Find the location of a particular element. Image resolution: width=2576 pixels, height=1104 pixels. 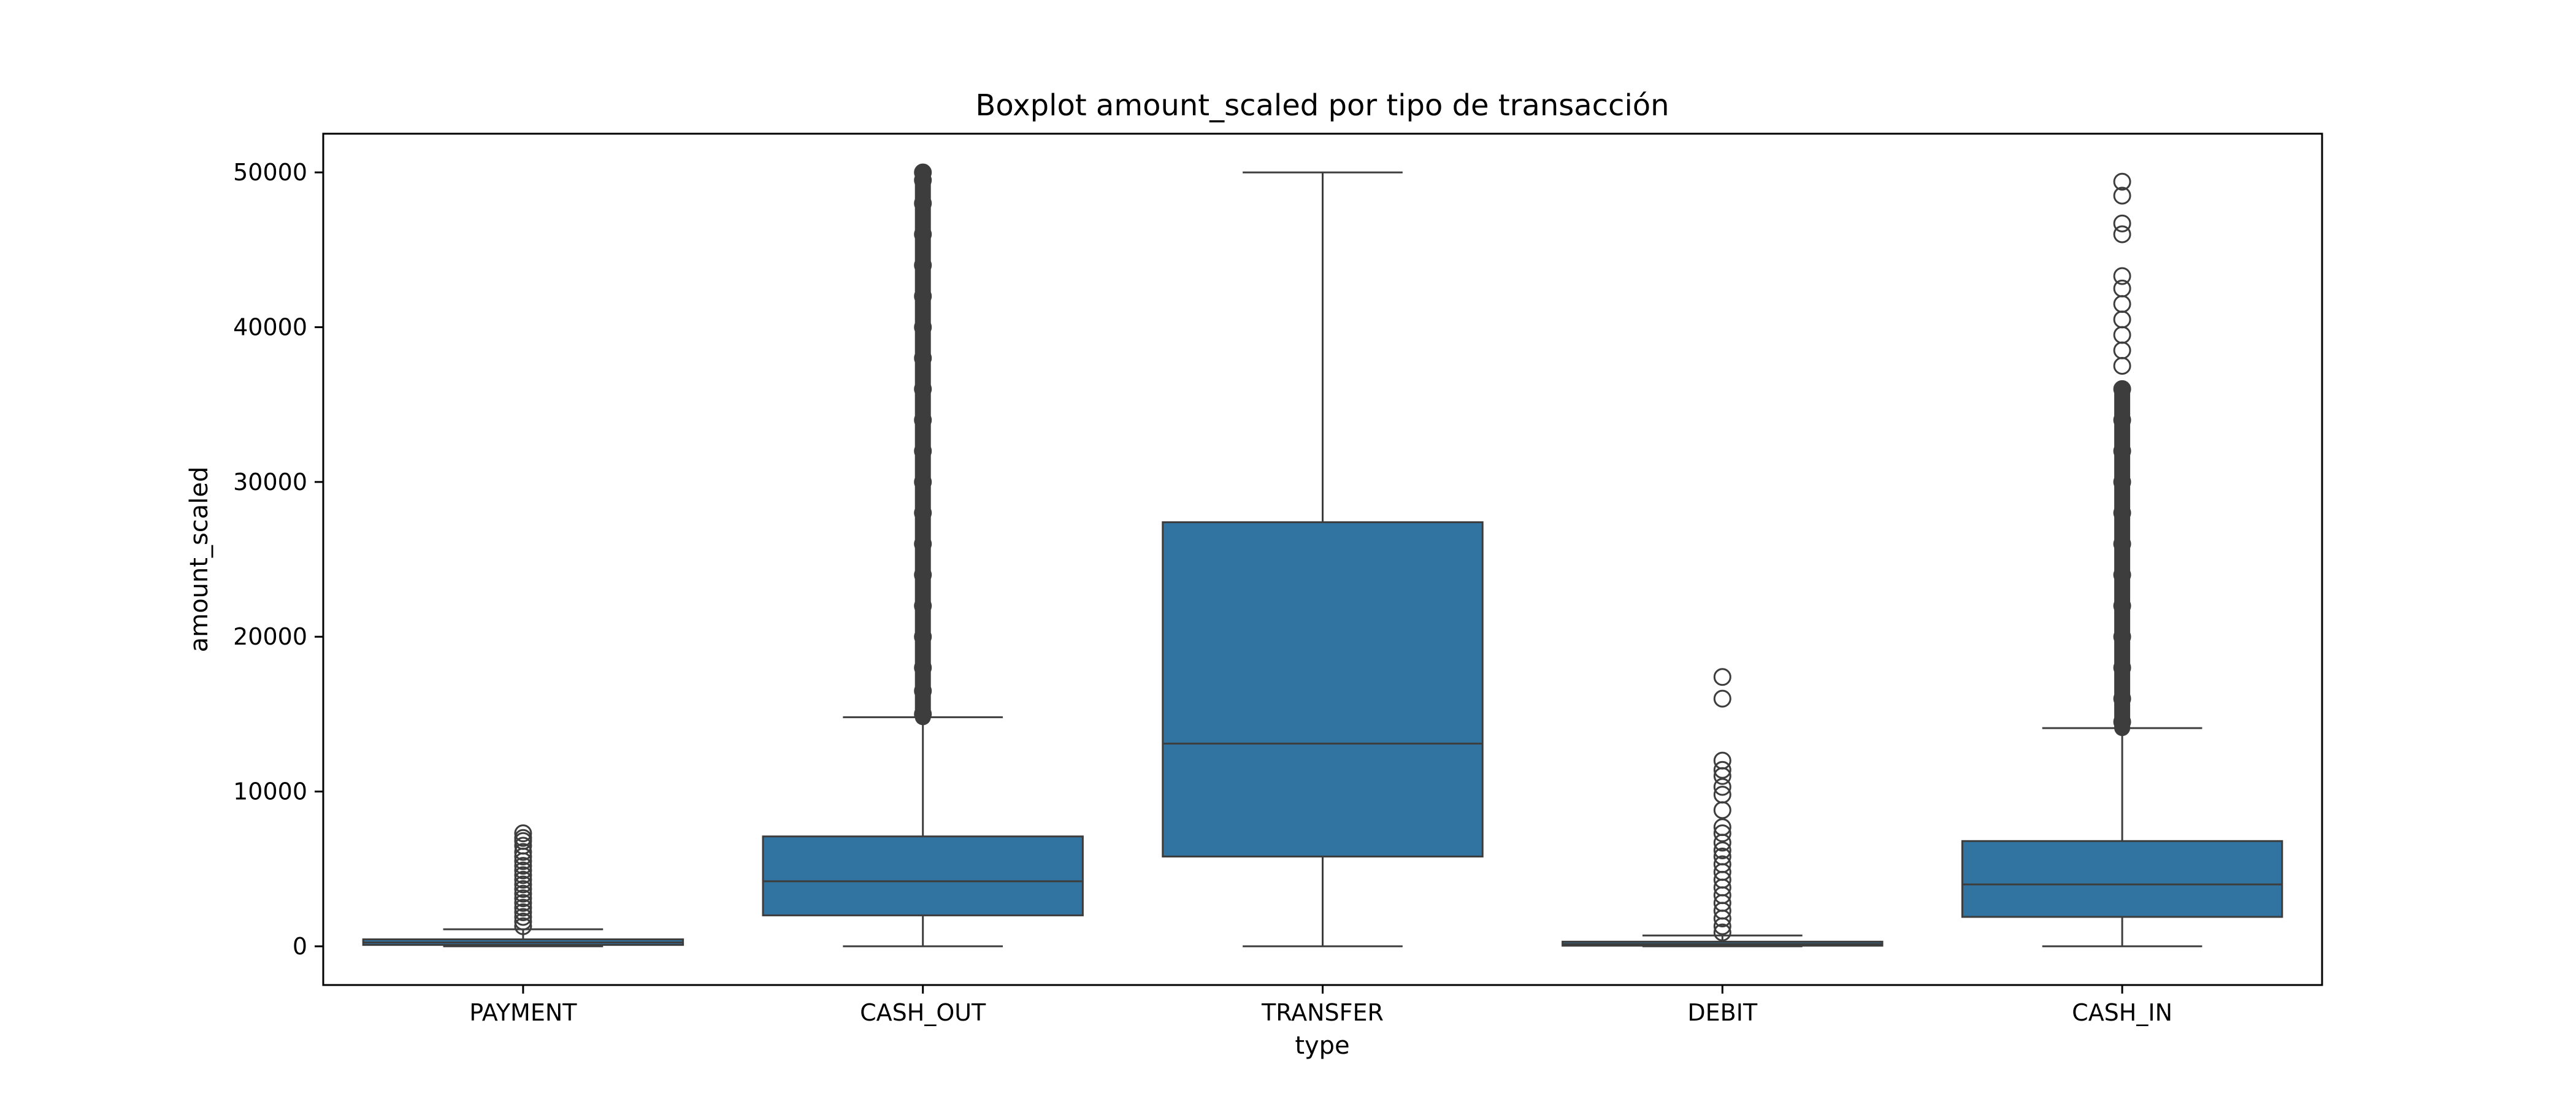

y-tick-label: 50000 is located at coordinates (270, 172).